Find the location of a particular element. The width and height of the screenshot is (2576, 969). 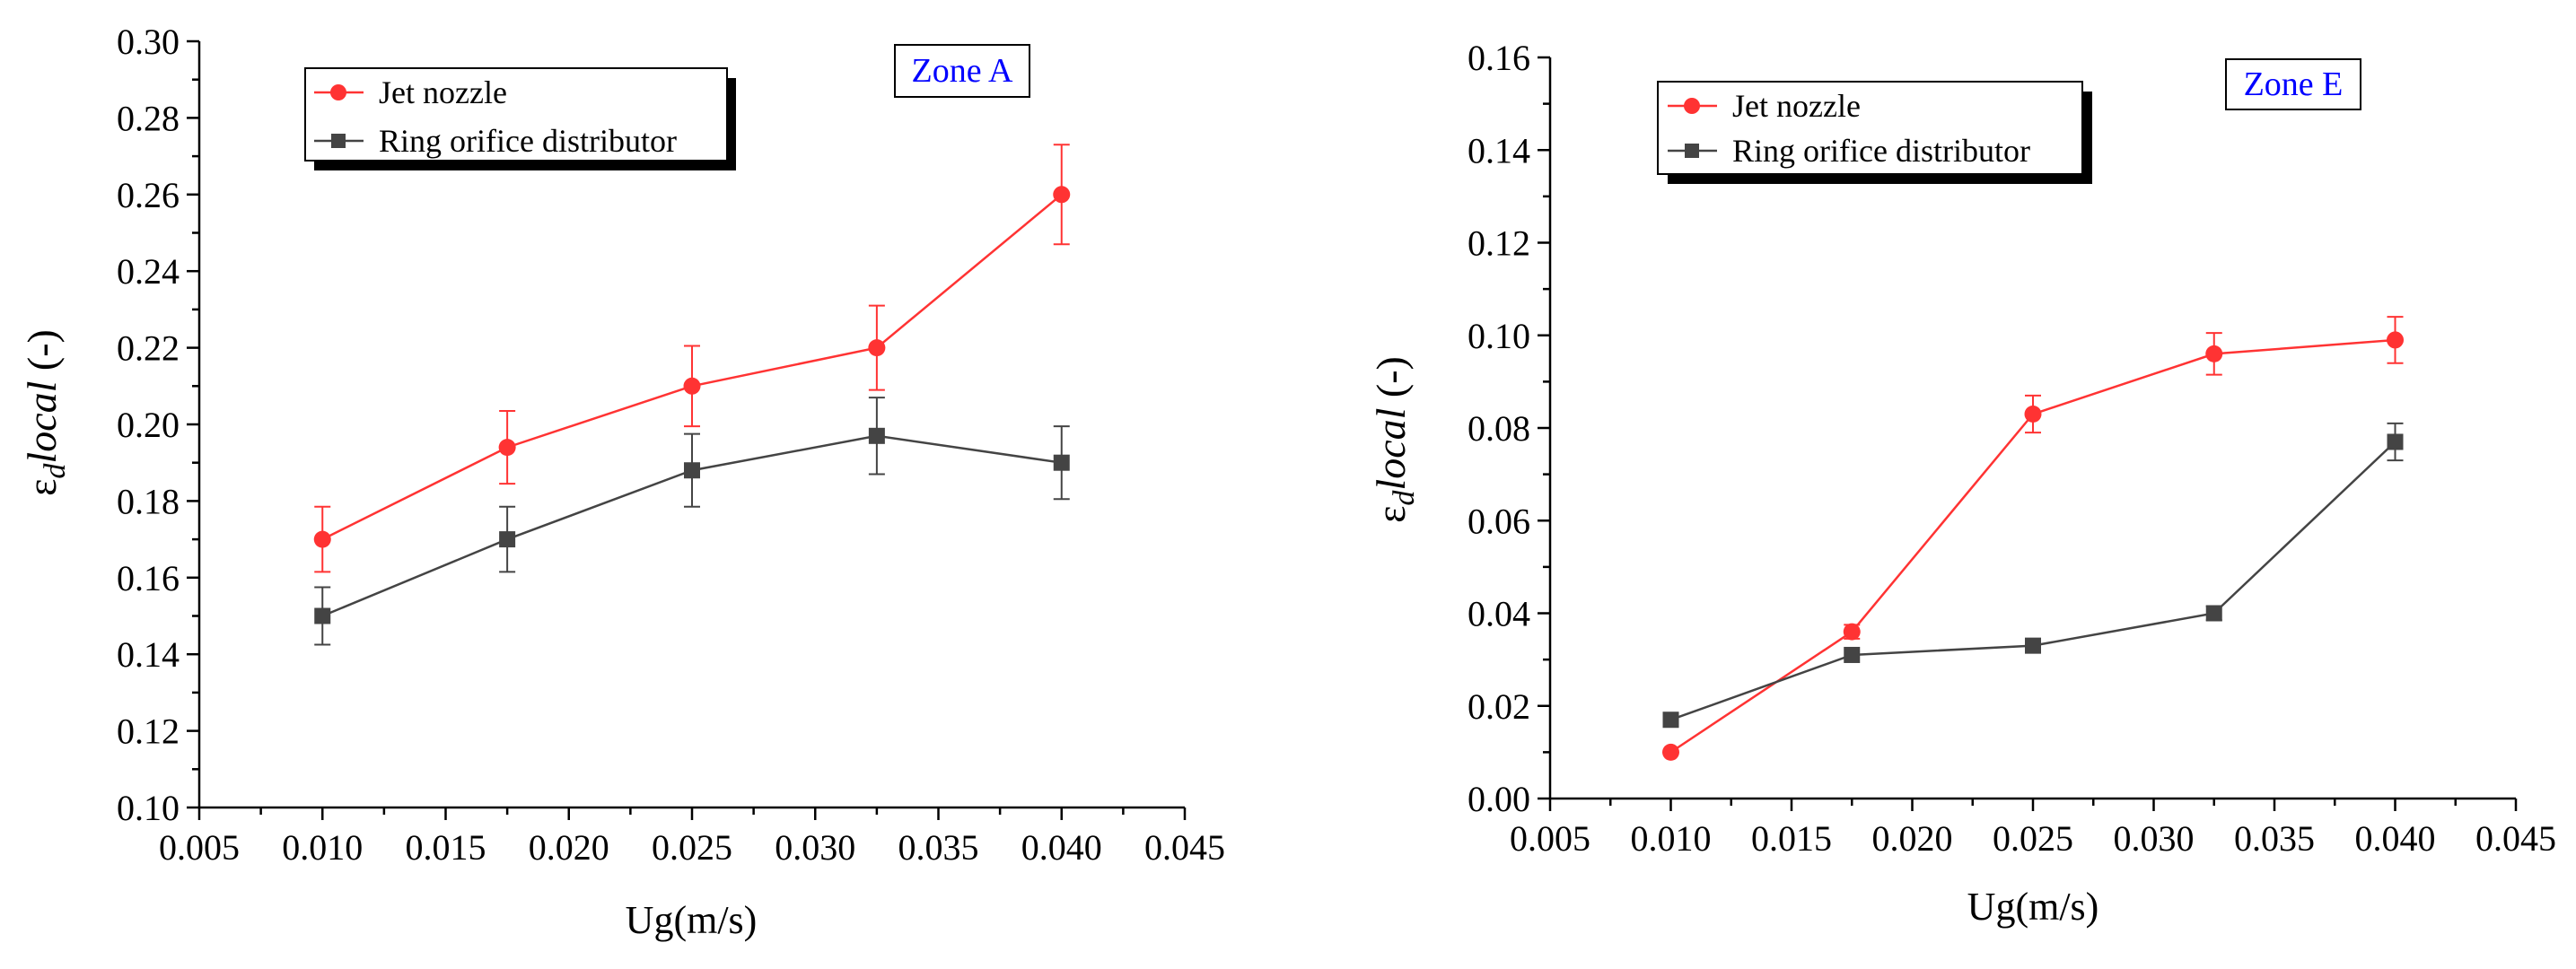

zone-annotation: Zone A is located at coordinates (962, 71).